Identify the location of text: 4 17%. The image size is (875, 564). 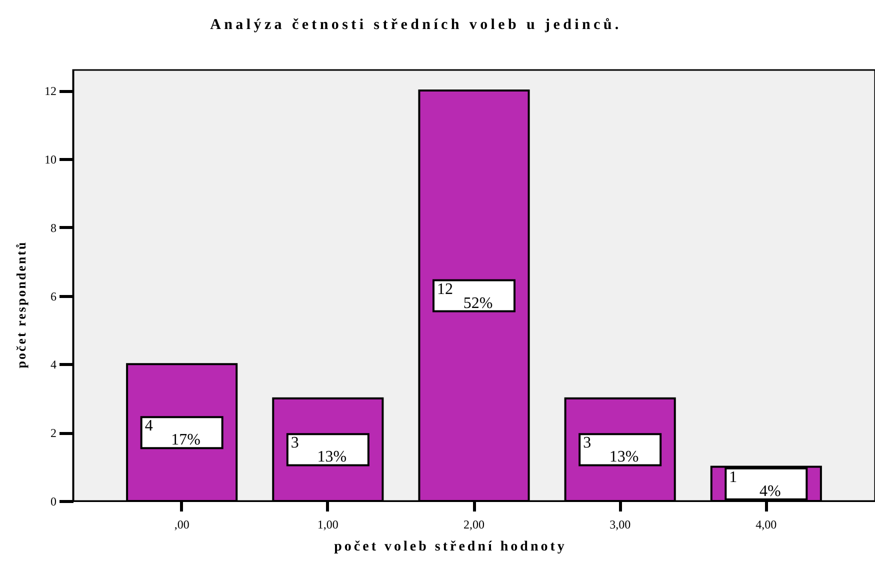
(172, 433).